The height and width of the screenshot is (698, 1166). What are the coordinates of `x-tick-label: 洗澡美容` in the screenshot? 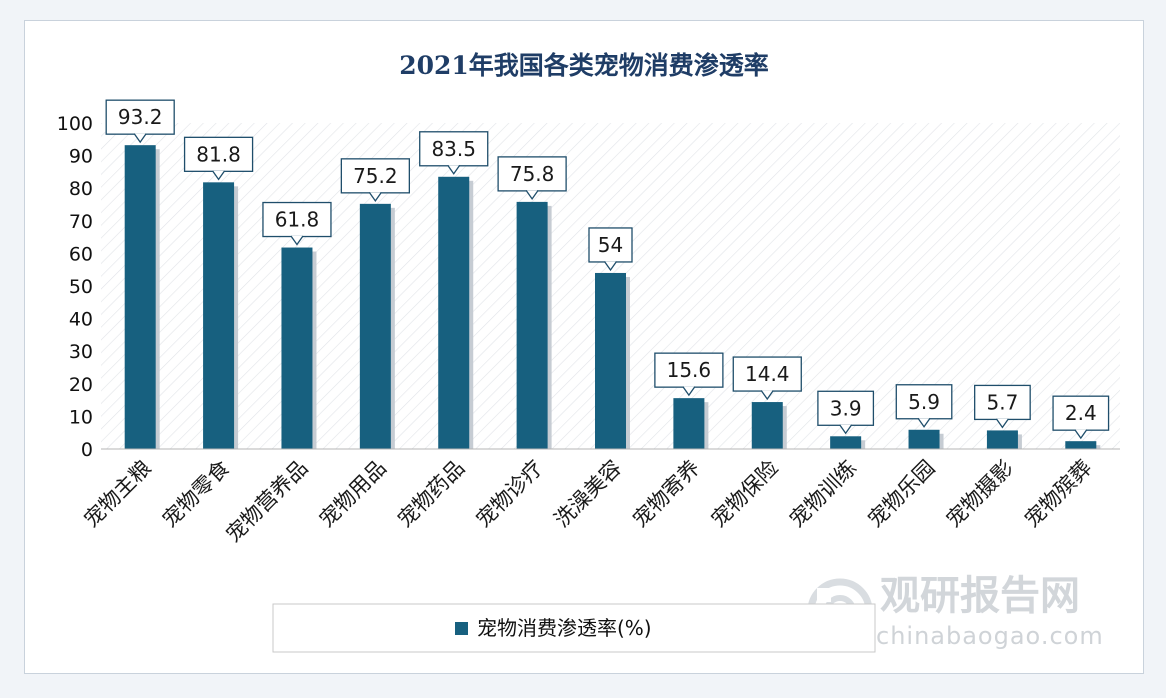 It's located at (588, 494).